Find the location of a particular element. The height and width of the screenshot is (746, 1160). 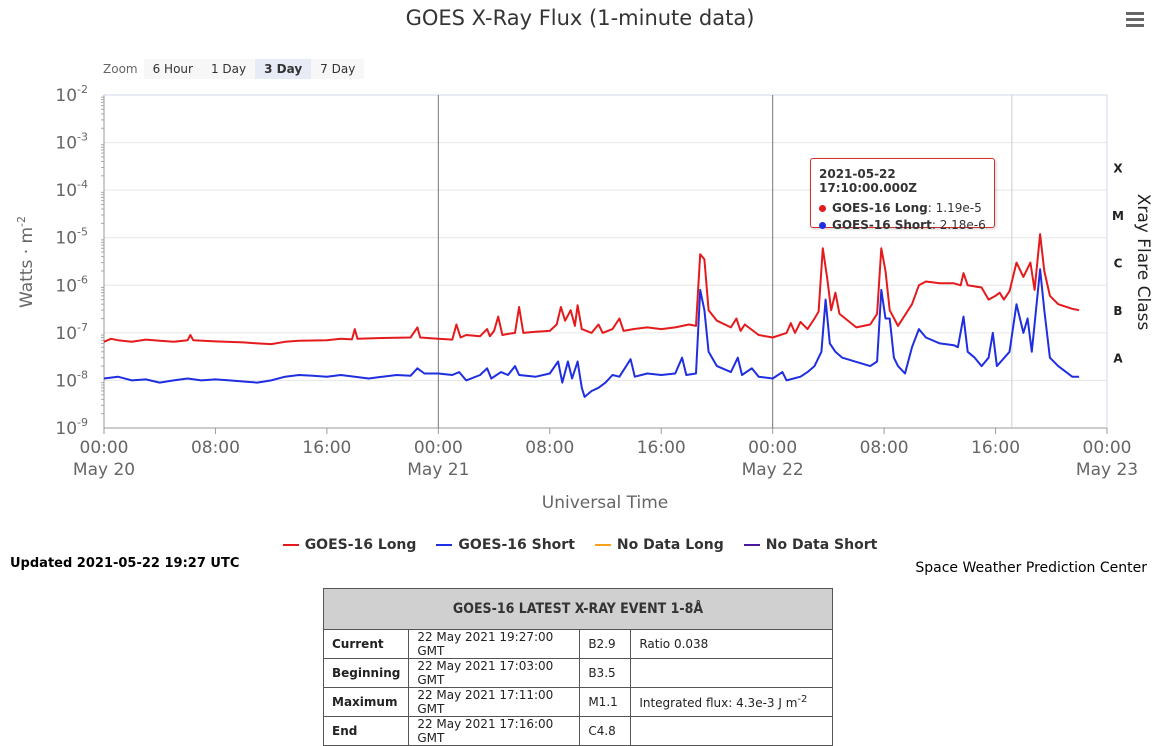

legend-label-long: GOES-16 Long is located at coordinates (360, 545).